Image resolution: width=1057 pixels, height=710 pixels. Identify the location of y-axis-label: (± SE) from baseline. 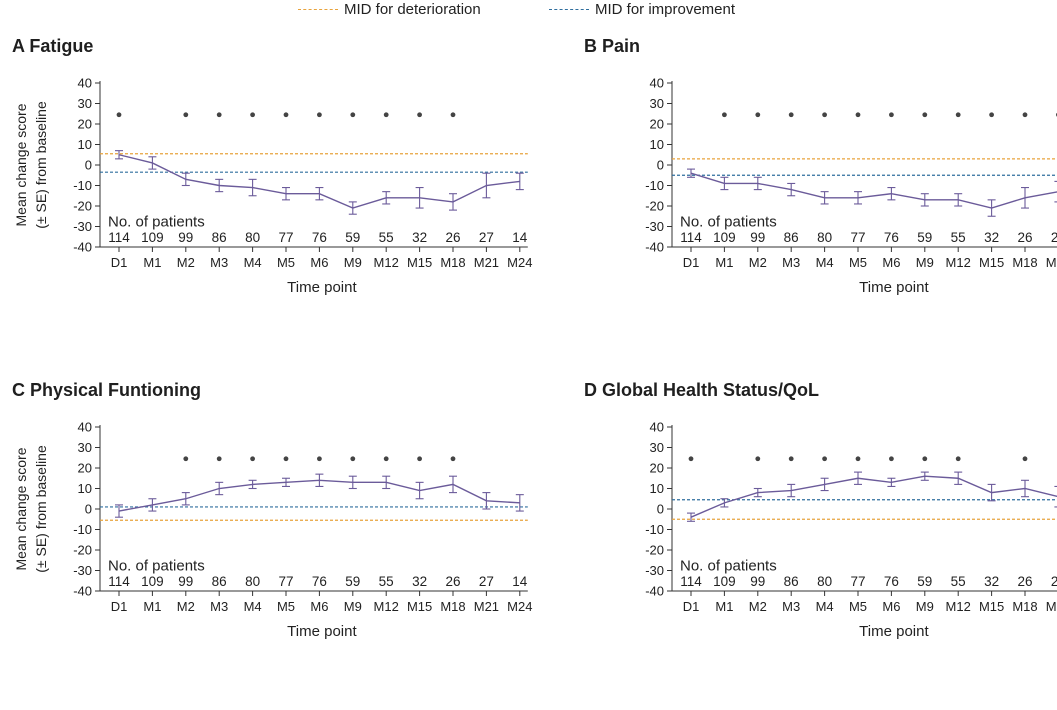
(41, 165).